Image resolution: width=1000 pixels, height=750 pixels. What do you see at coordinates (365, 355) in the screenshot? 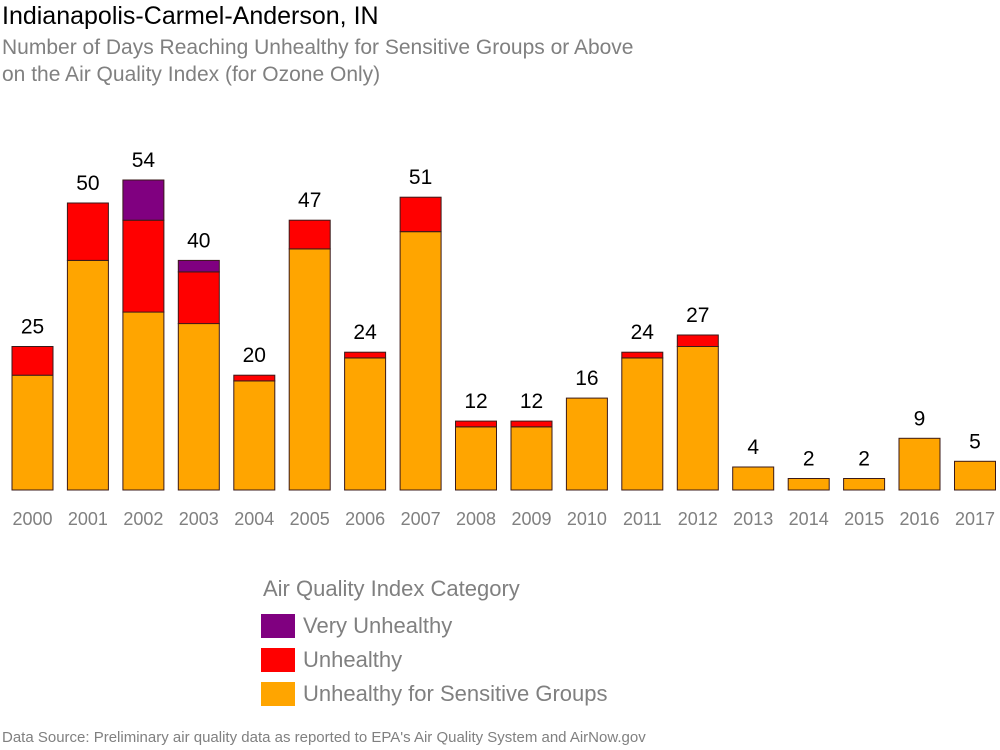
I see `bar-2006-unhealthy` at bounding box center [365, 355].